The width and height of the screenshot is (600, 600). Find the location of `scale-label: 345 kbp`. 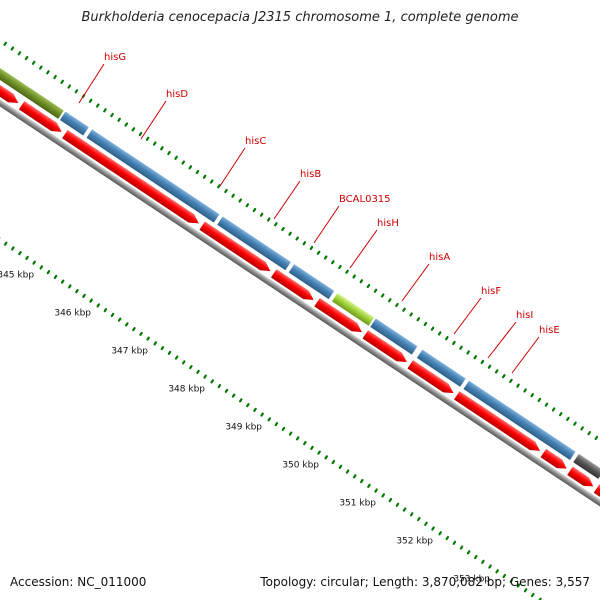

scale-label: 345 kbp is located at coordinates (17, 276).